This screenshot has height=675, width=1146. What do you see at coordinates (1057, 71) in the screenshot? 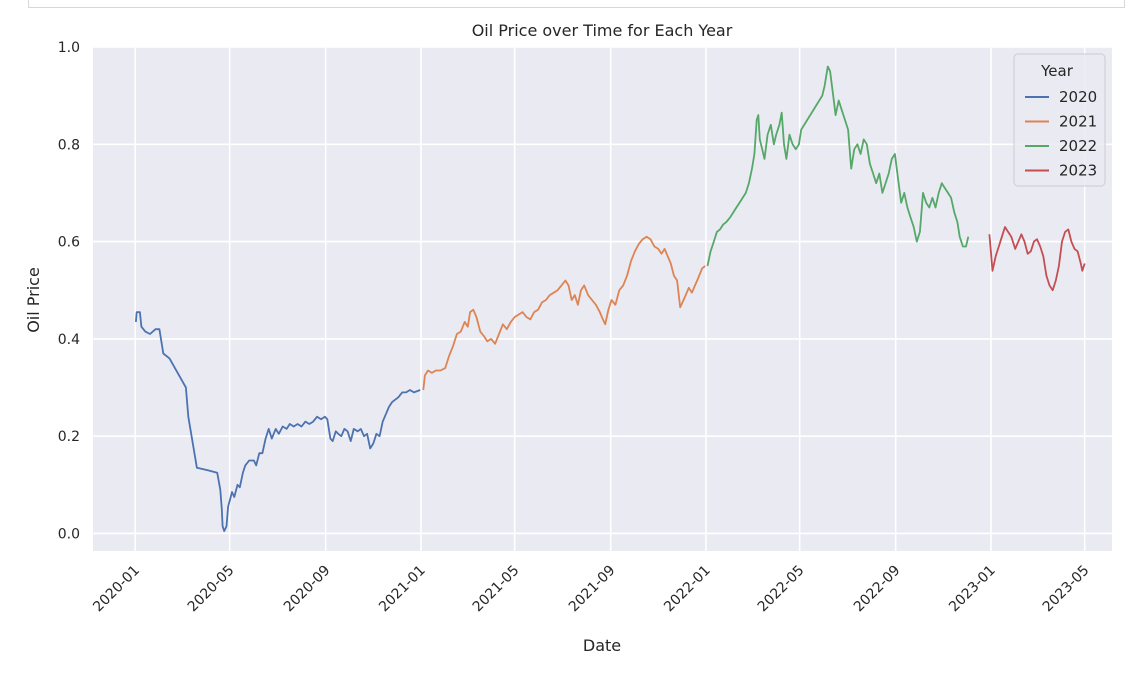
I see `legend-title: Year` at bounding box center [1057, 71].